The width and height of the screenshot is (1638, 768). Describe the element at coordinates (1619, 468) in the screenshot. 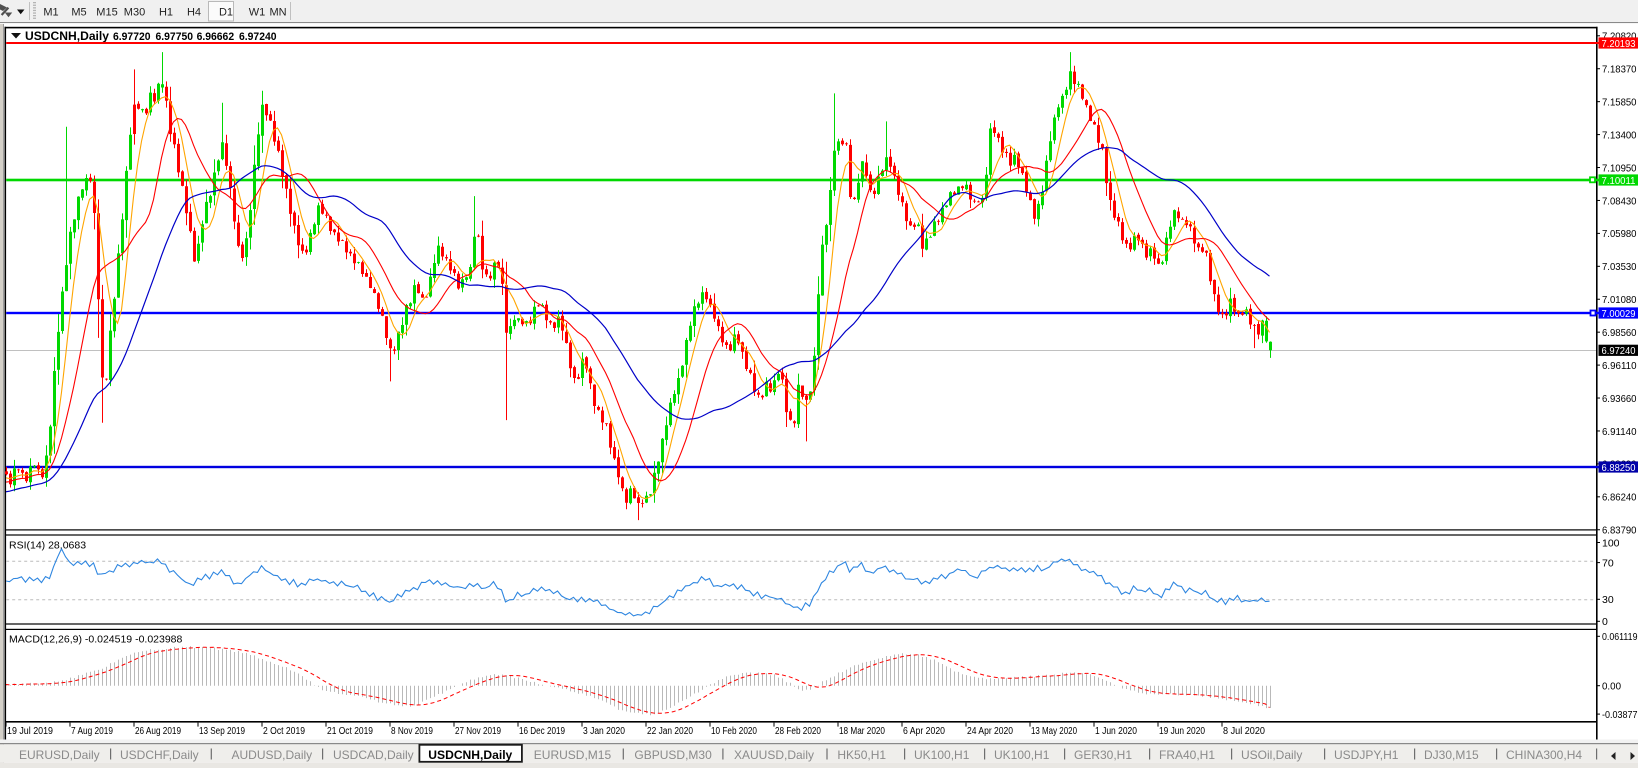

I see `svg-text: 6.88250` at that location.